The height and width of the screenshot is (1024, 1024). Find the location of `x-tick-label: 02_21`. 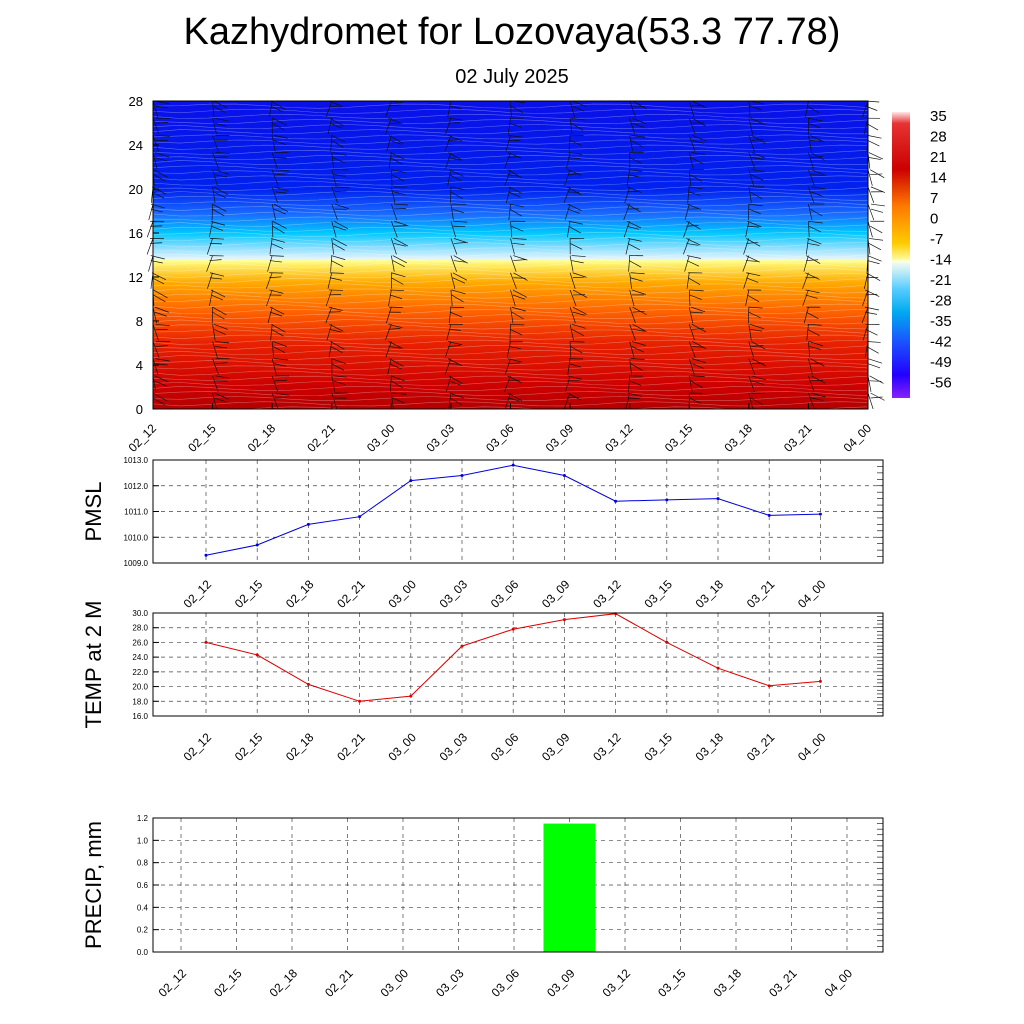

x-tick-label: 02_21 is located at coordinates (321, 438).